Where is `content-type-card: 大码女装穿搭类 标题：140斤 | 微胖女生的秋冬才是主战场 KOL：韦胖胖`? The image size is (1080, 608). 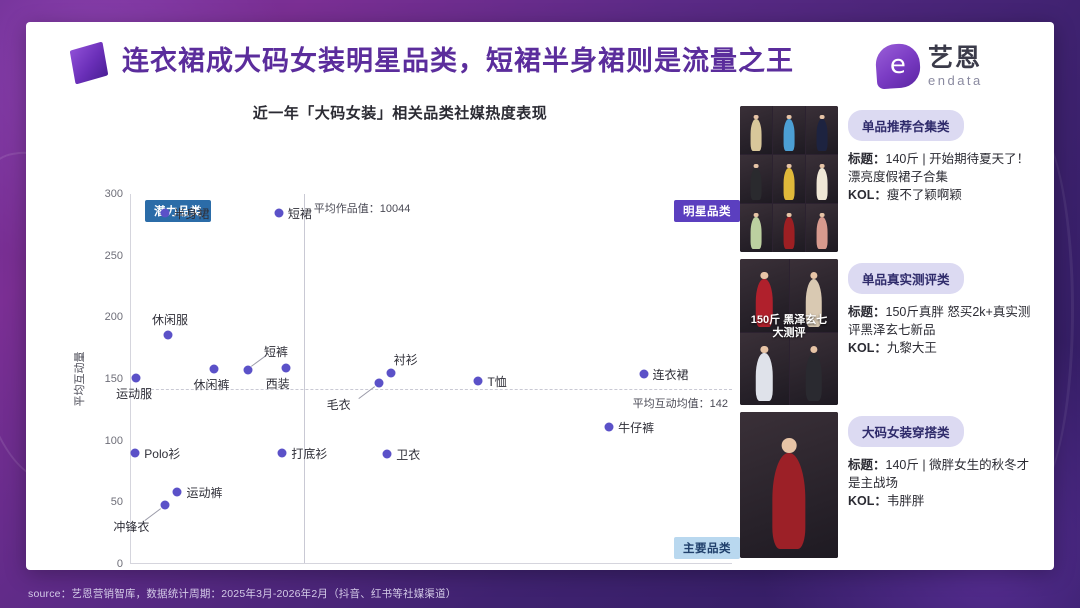 content-type-card: 大码女装穿搭类 标题：140斤 | 微胖女生的秋冬才是主战场 KOL：韦胖胖 is located at coordinates (890, 485).